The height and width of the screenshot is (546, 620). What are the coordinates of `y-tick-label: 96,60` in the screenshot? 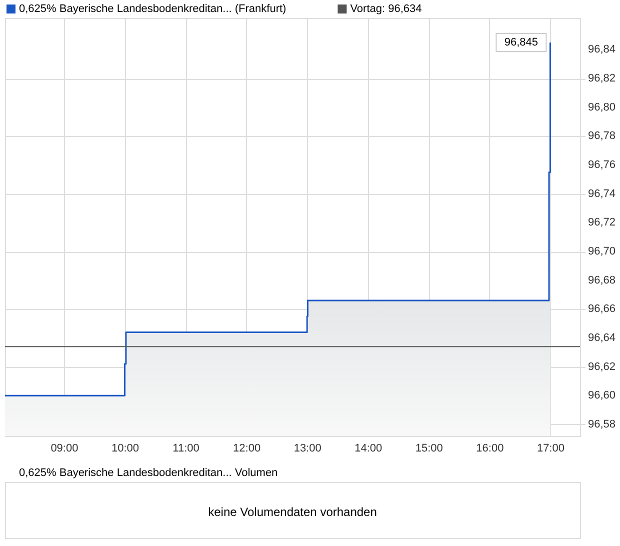 It's located at (602, 396).